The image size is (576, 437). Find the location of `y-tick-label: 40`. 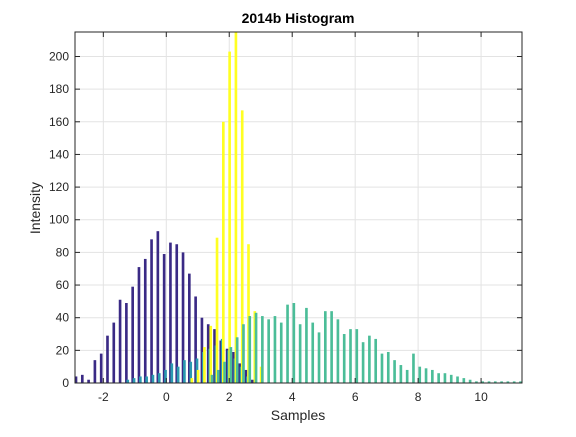

y-tick-label: 40 is located at coordinates (63, 318).